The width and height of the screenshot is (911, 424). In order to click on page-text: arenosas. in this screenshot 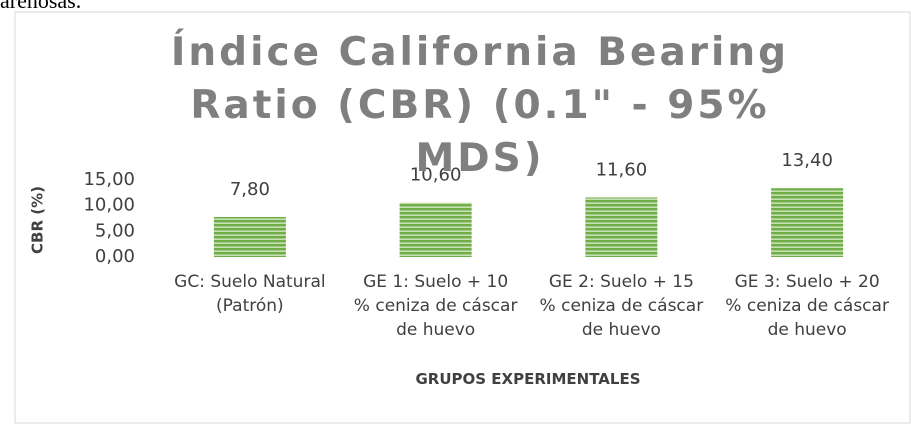, I will do `click(41, 6)`.